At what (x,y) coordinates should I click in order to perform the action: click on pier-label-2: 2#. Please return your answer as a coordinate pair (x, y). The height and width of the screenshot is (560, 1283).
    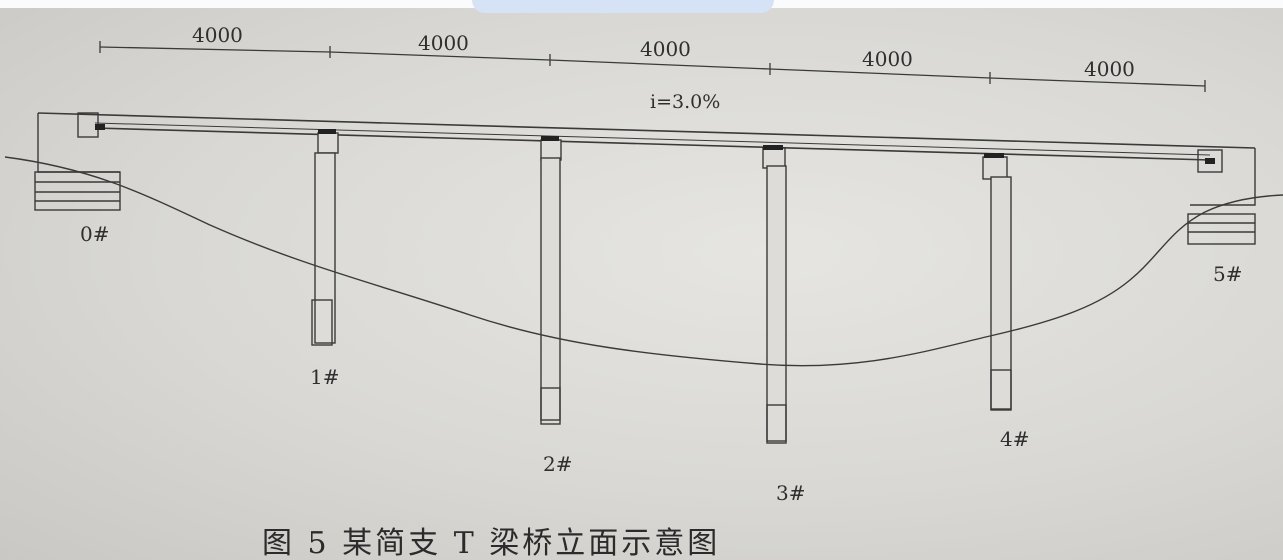
    Looking at the image, I should click on (557, 464).